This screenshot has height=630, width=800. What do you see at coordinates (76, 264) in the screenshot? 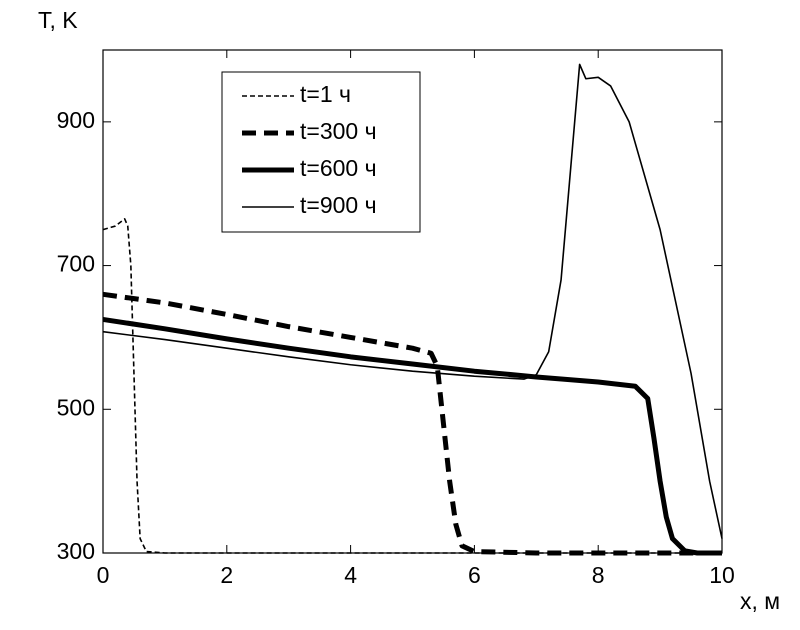
I see `y-tick-label: 700` at bounding box center [76, 264].